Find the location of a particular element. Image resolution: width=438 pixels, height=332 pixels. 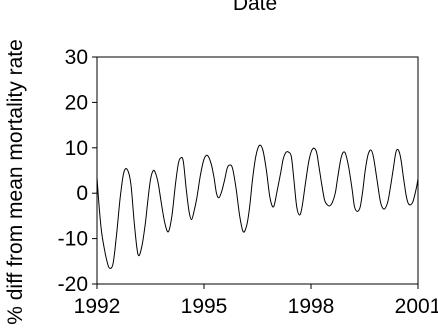

y-tick-label: 0 is located at coordinates (82, 193).